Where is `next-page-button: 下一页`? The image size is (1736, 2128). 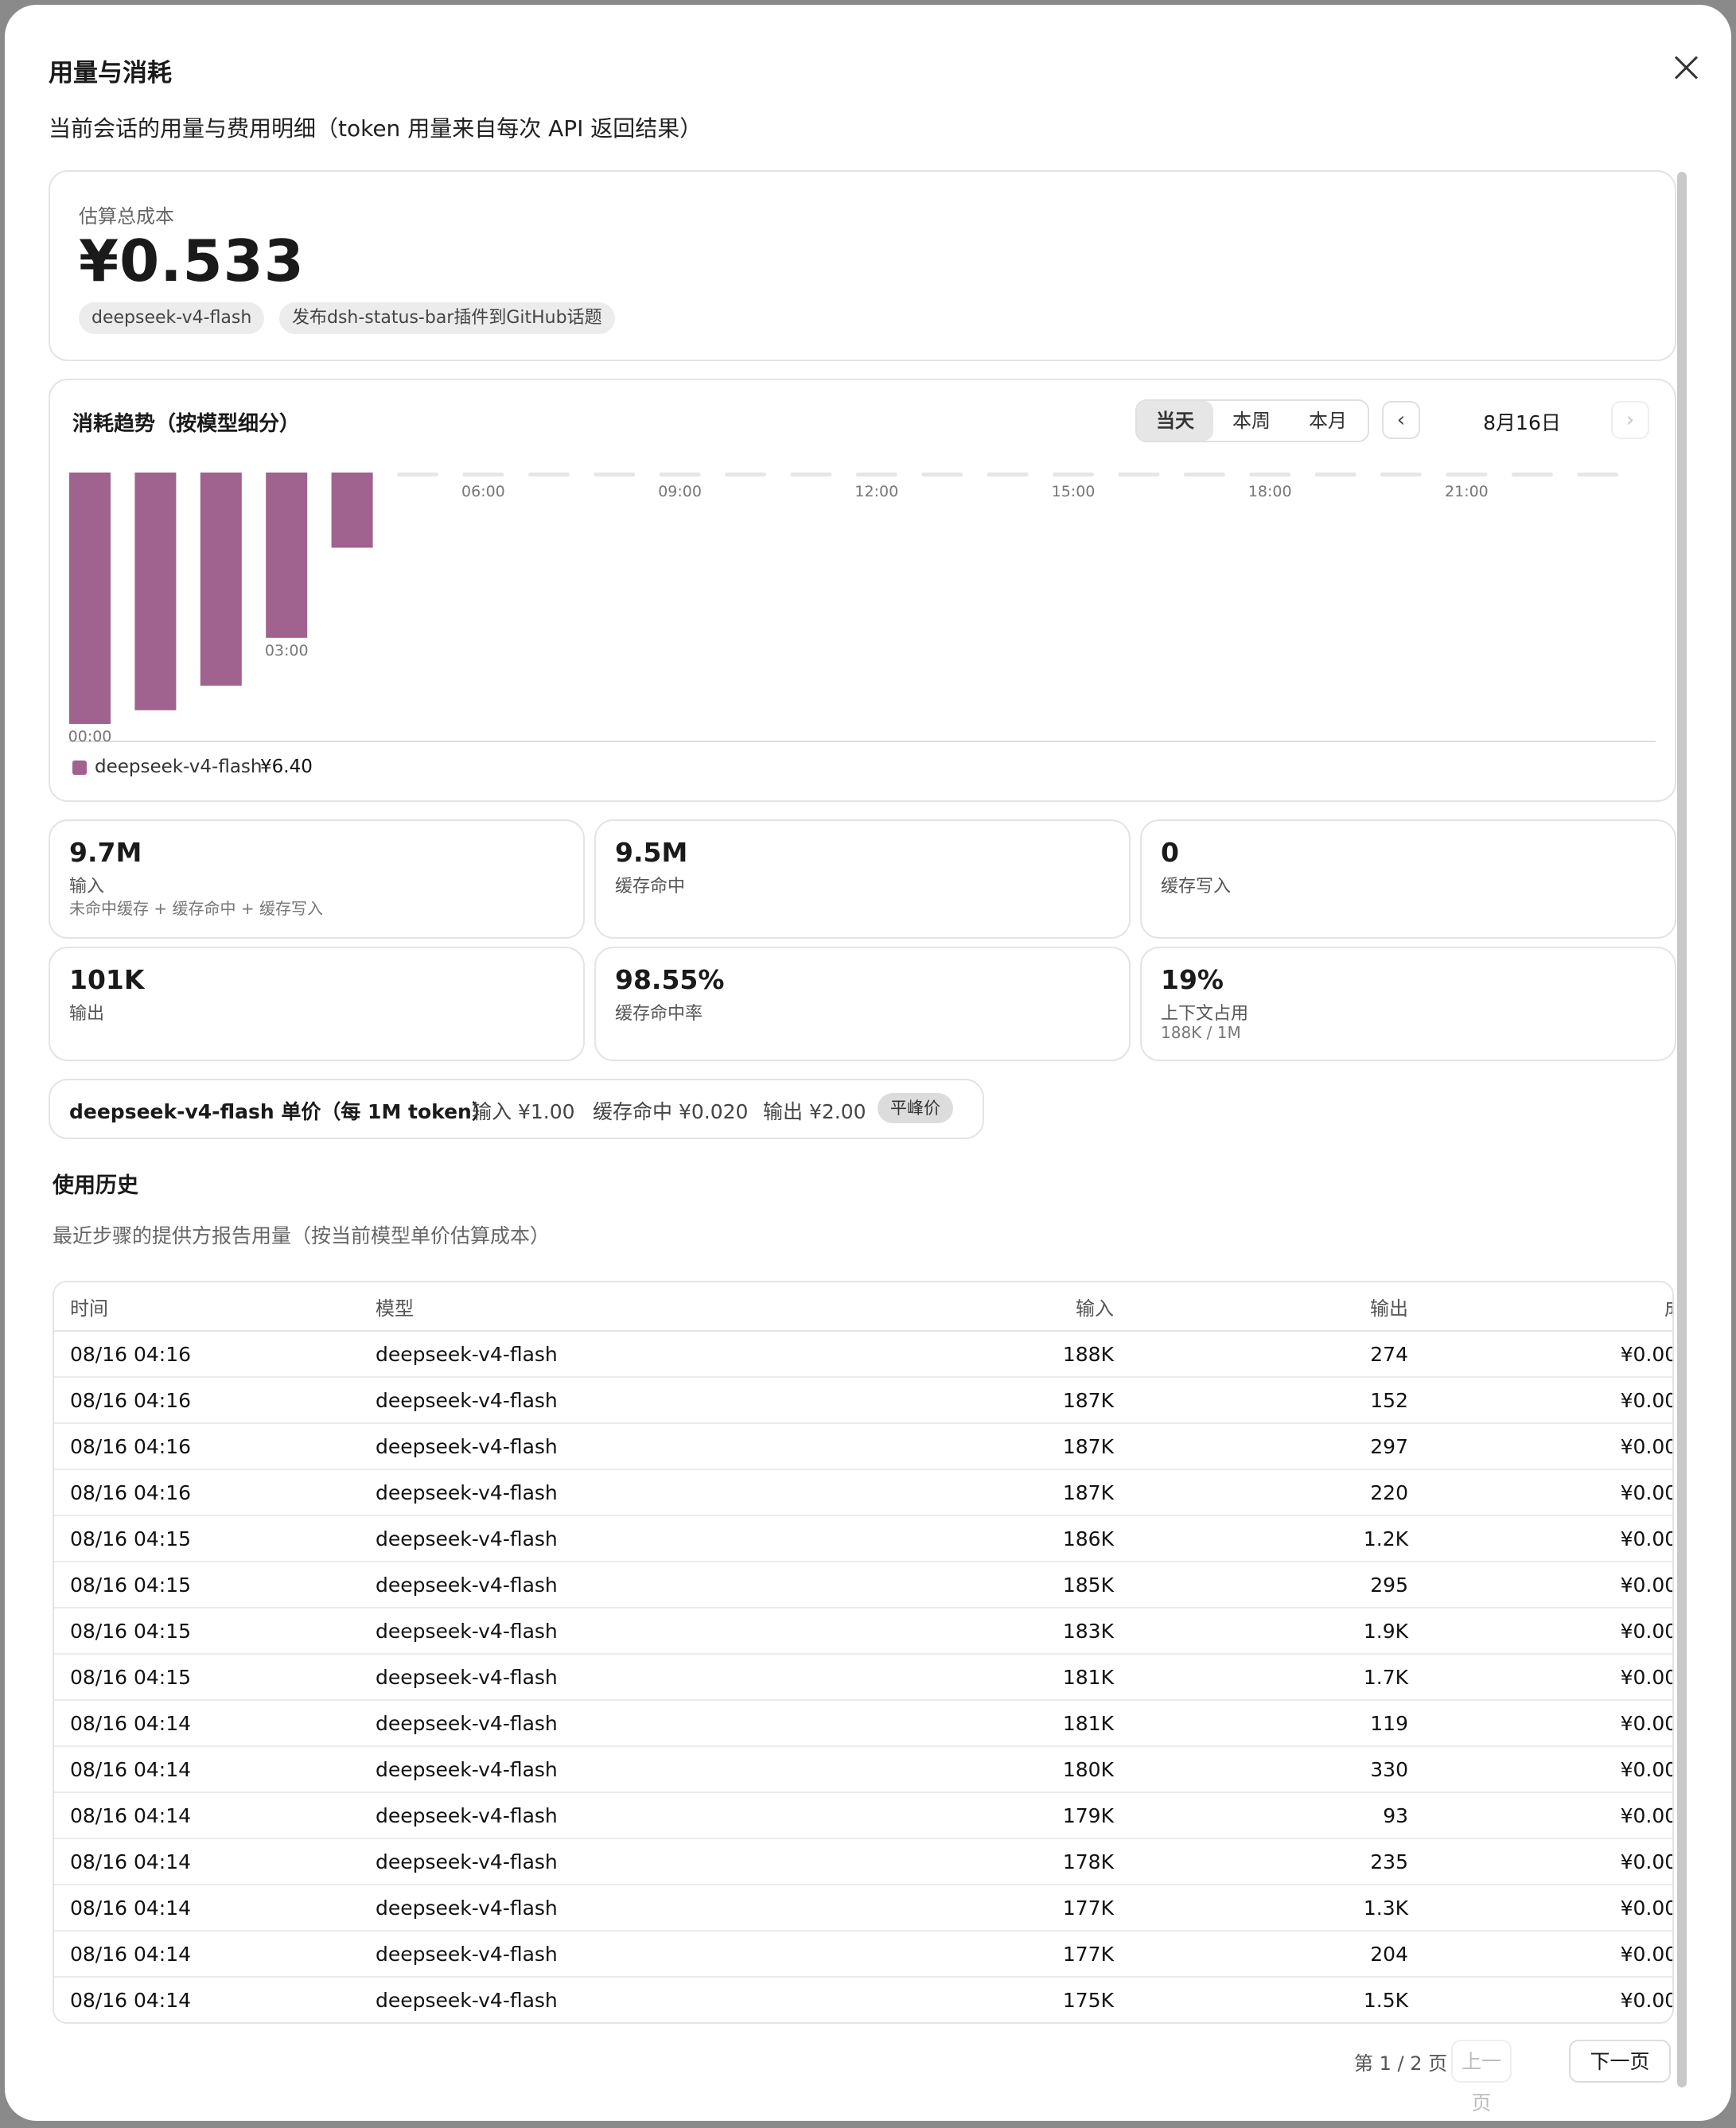
next-page-button: 下一页 is located at coordinates (1620, 2061).